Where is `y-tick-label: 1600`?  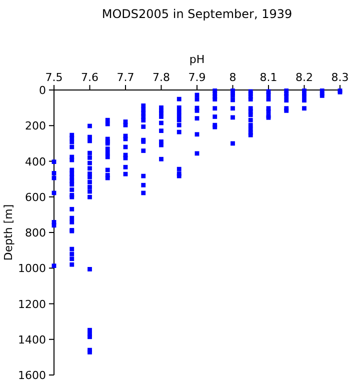 y-tick-label: 1600 is located at coordinates (32, 375).